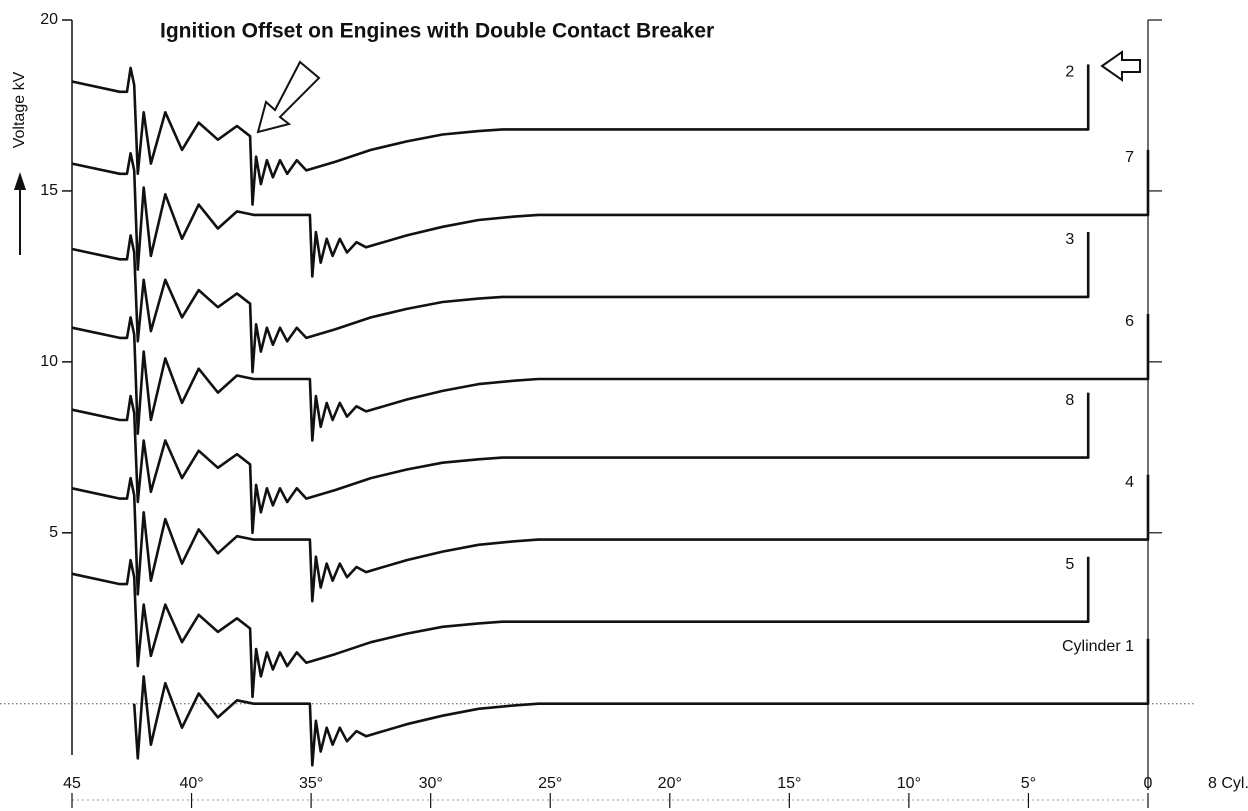 The width and height of the screenshot is (1248, 811). I want to click on x-tick-label: 35°, so click(311, 783).